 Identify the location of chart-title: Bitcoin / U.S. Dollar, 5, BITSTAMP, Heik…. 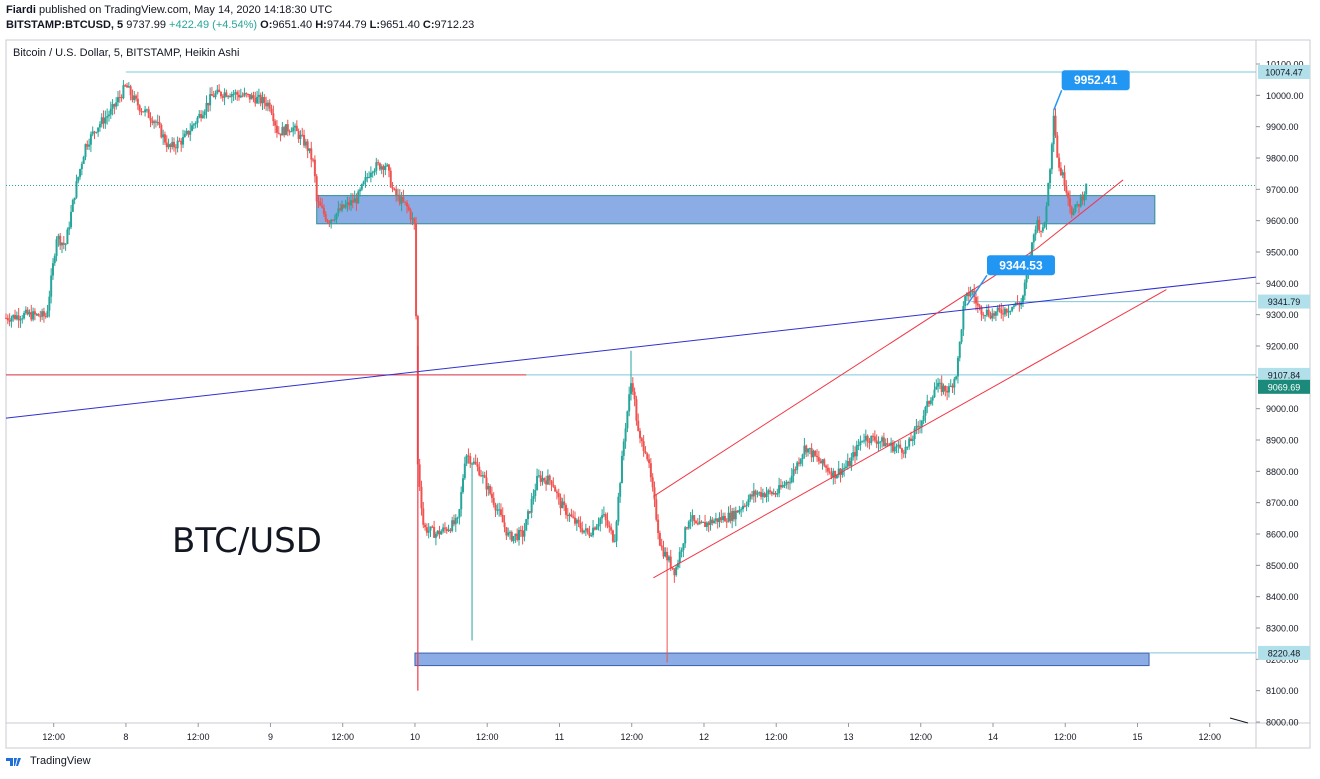
(126, 53).